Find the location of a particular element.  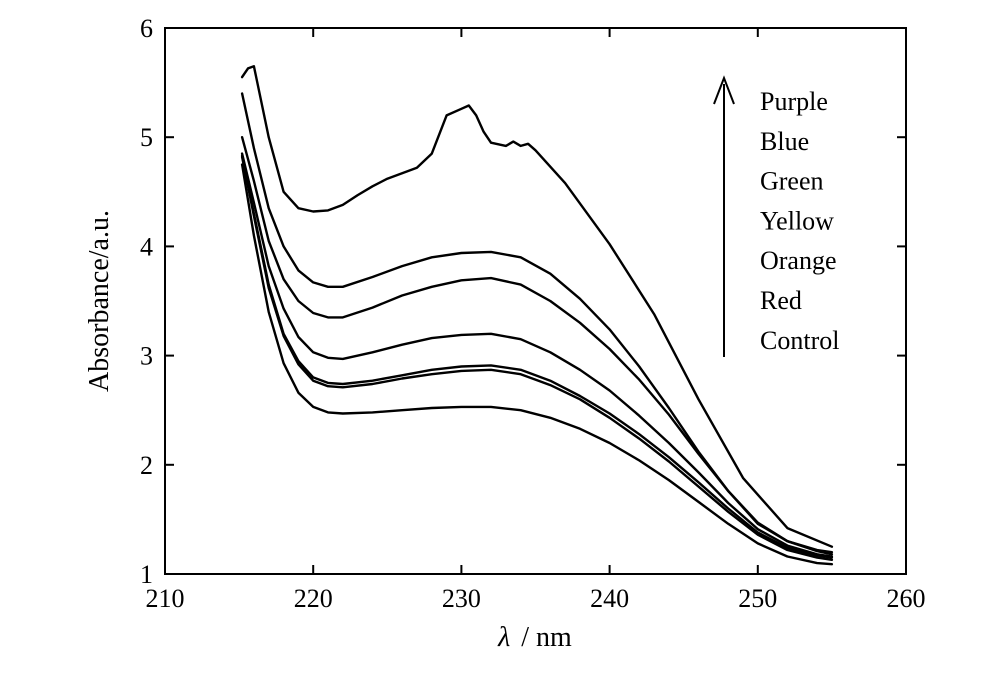

y-tick-label: 2 is located at coordinates (146, 465).